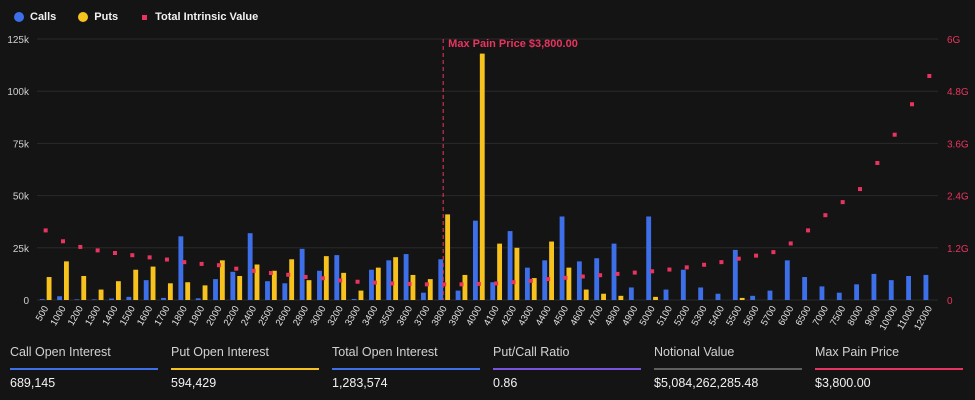 The width and height of the screenshot is (975, 400). What do you see at coordinates (856, 316) in the screenshot?
I see `x-tick-label: 8000` at bounding box center [856, 316].